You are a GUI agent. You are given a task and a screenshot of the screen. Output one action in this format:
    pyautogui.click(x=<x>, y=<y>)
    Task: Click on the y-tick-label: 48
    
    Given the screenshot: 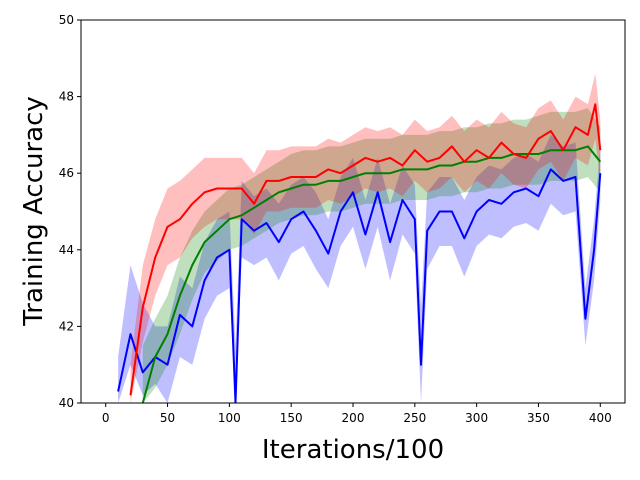 What is the action you would take?
    pyautogui.click(x=66, y=97)
    